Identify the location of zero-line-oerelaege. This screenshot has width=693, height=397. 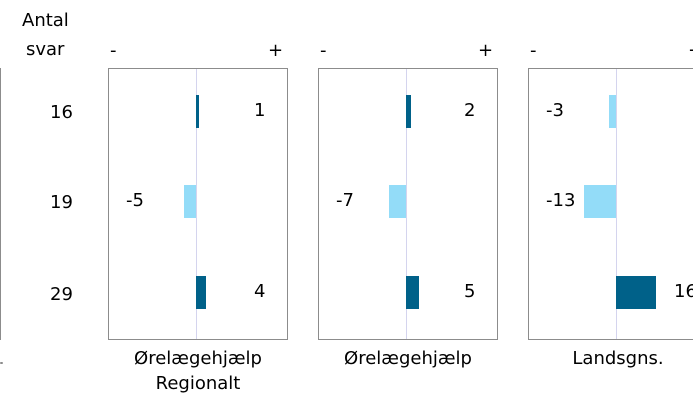
(406, 204).